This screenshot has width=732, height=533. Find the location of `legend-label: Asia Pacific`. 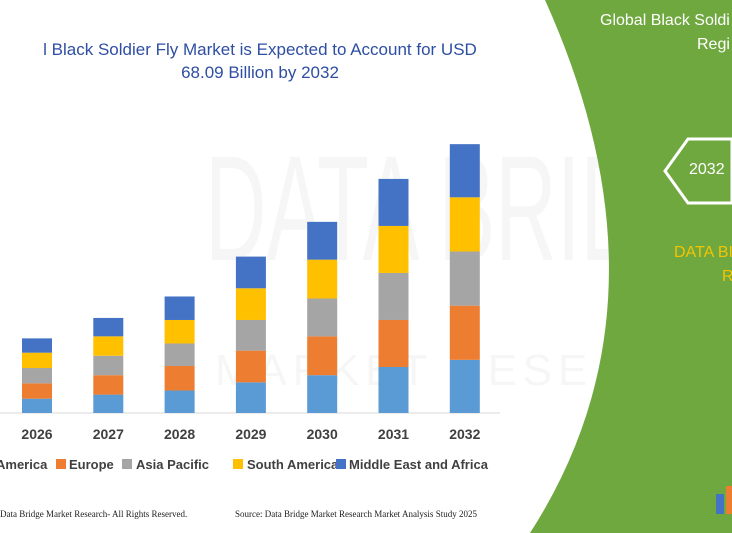

legend-label: Asia Pacific is located at coordinates (172, 464).